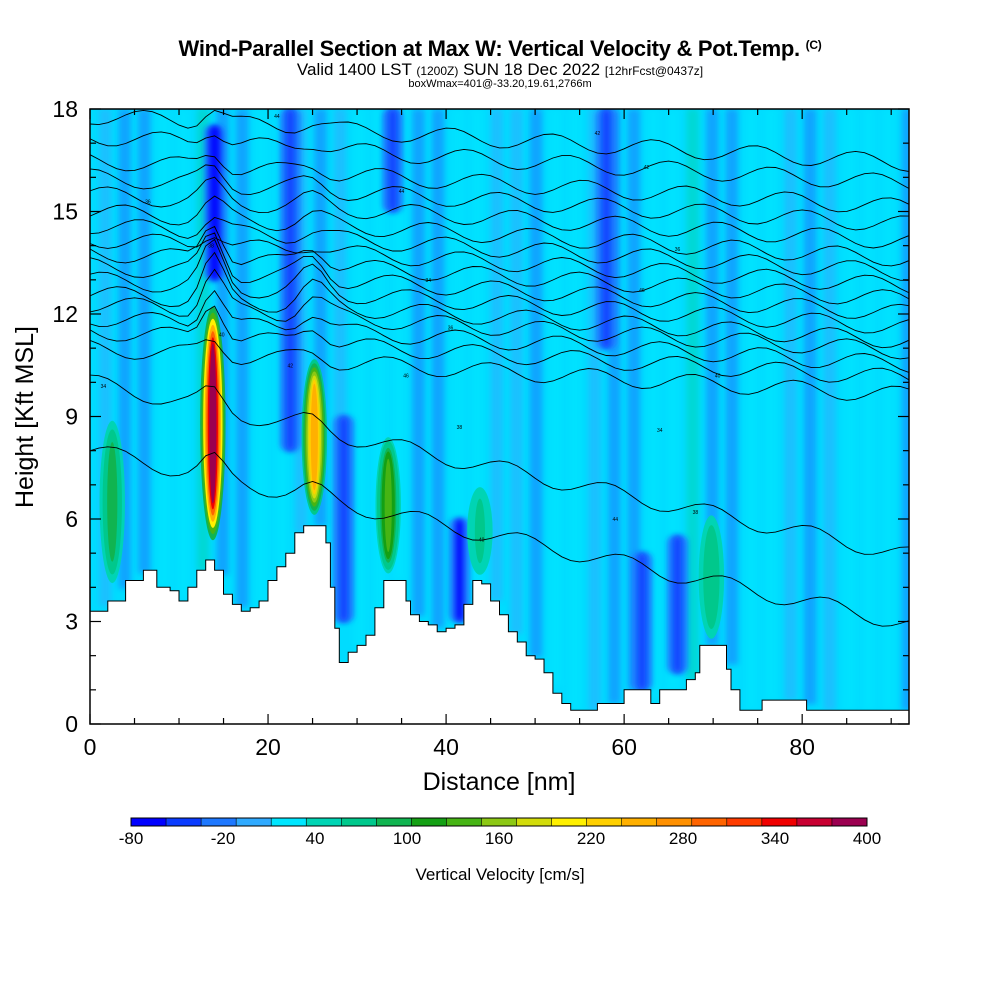  I want to click on colorbar-tick-label: 340, so click(775, 838).